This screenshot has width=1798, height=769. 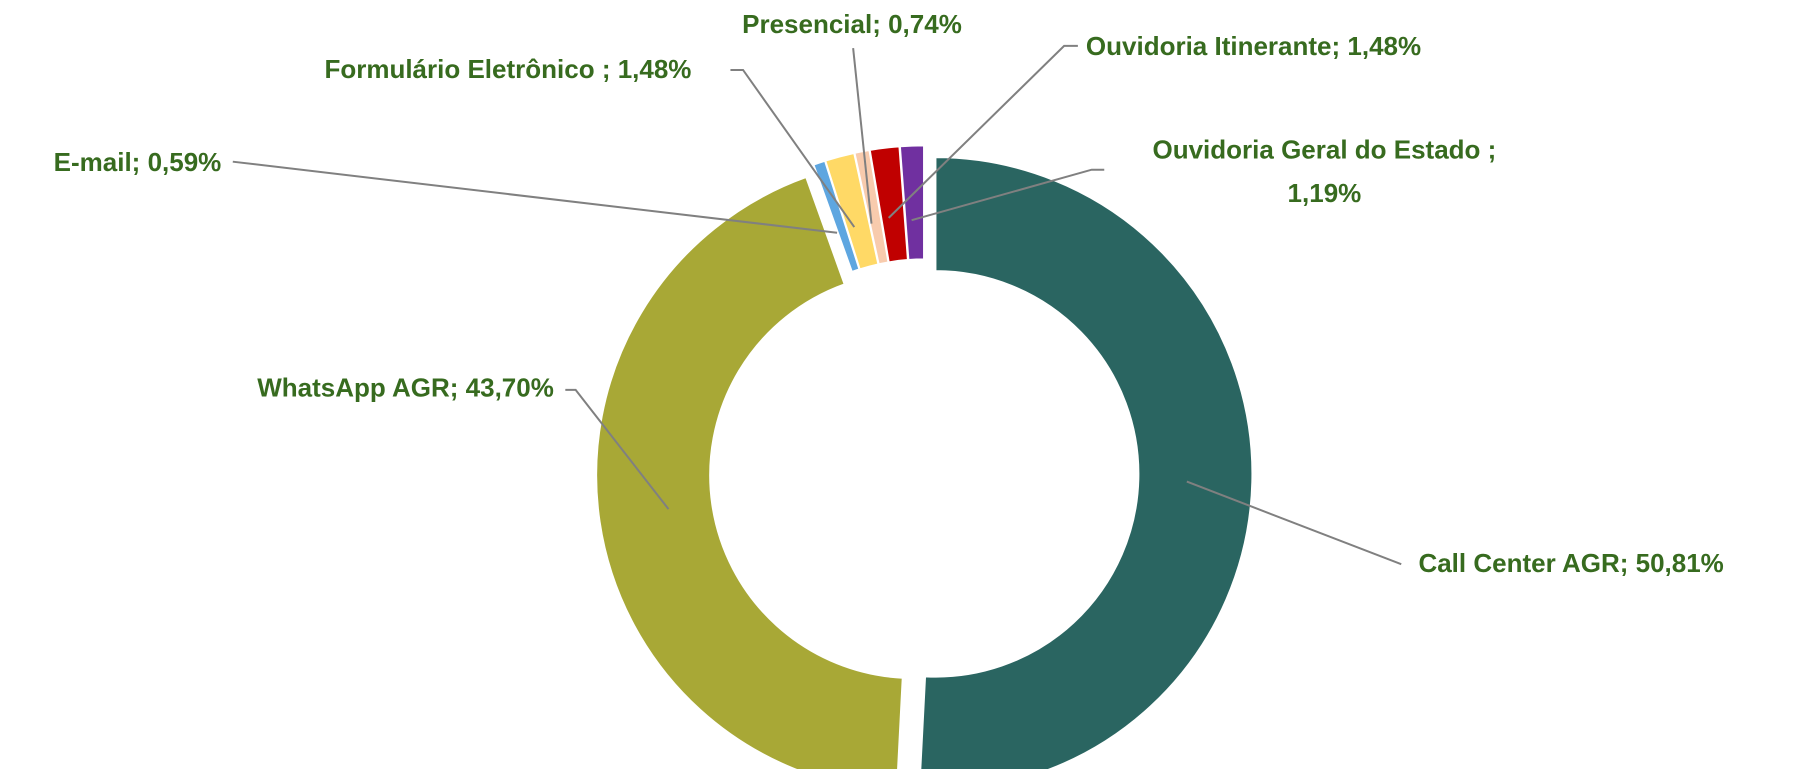 What do you see at coordinates (1324, 171) in the screenshot?
I see `data-label: Ouvidoria Geral do Estado ; 1,19%` at bounding box center [1324, 171].